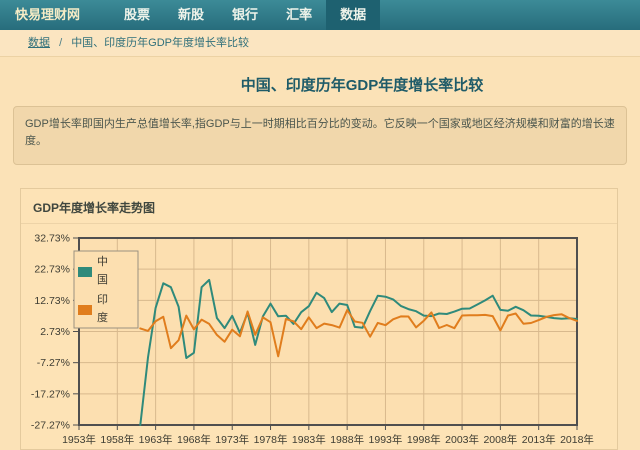  I want to click on series-line-india, so click(358, 333).